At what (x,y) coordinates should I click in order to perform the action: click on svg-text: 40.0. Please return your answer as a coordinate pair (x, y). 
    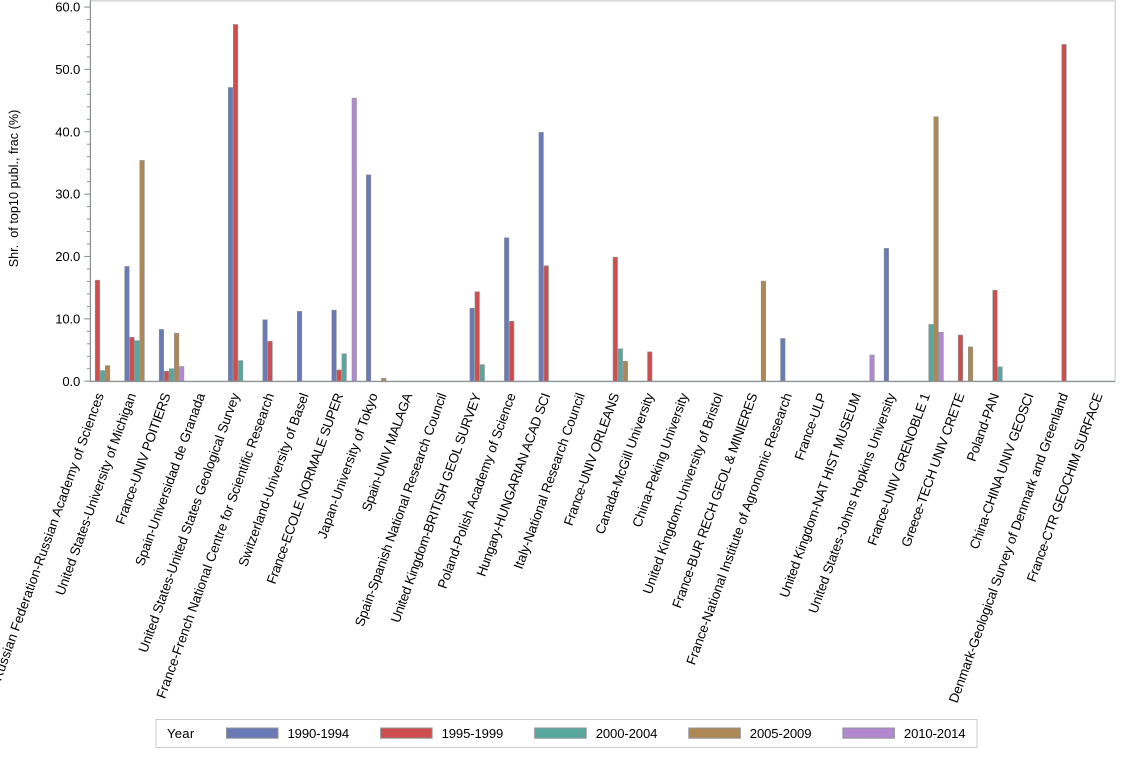
    Looking at the image, I should click on (67, 131).